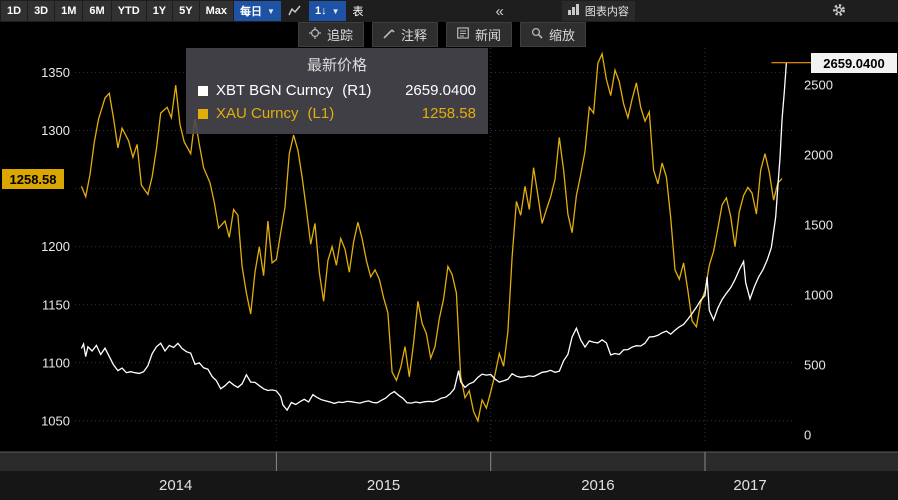  What do you see at coordinates (854, 63) in the screenshot?
I see `xbt-price-badge: 2659.0400` at bounding box center [854, 63].